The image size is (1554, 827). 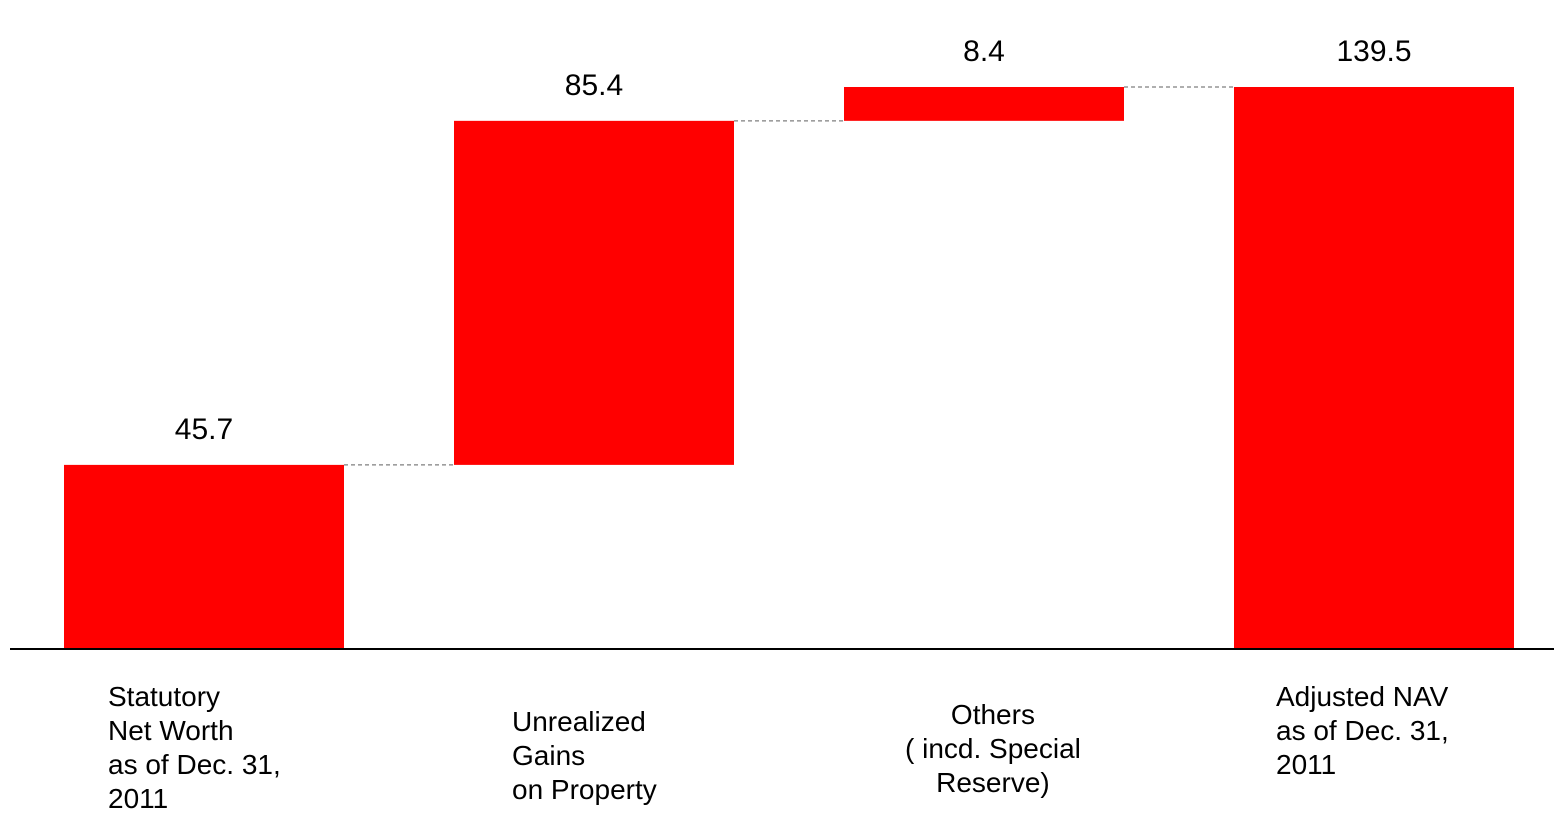 I want to click on category-label-line: Reserve), so click(x=993, y=782).